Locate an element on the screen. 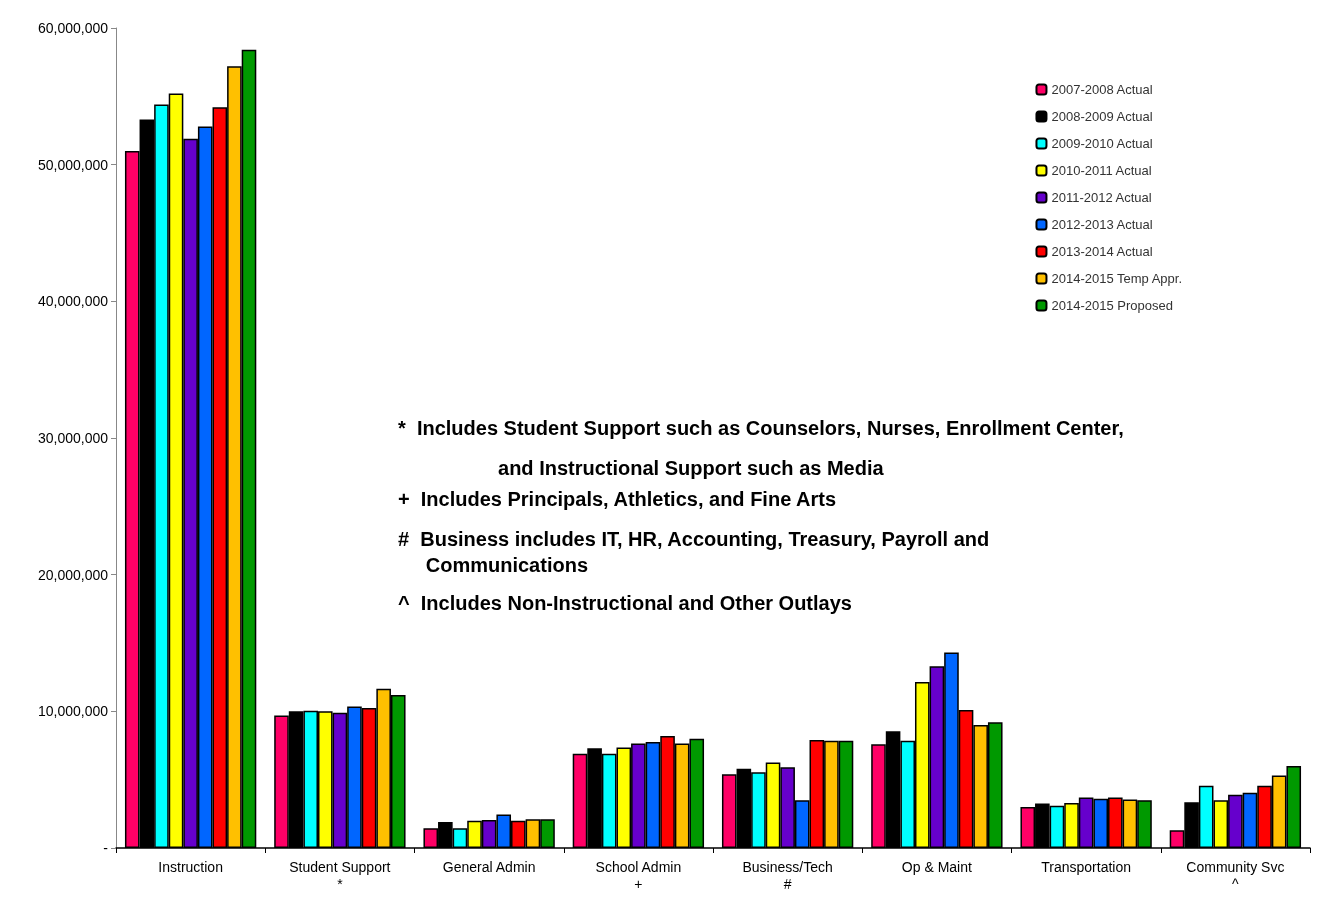 This screenshot has width=1326, height=900. y-tick-label: 10,000,000 is located at coordinates (73, 711).